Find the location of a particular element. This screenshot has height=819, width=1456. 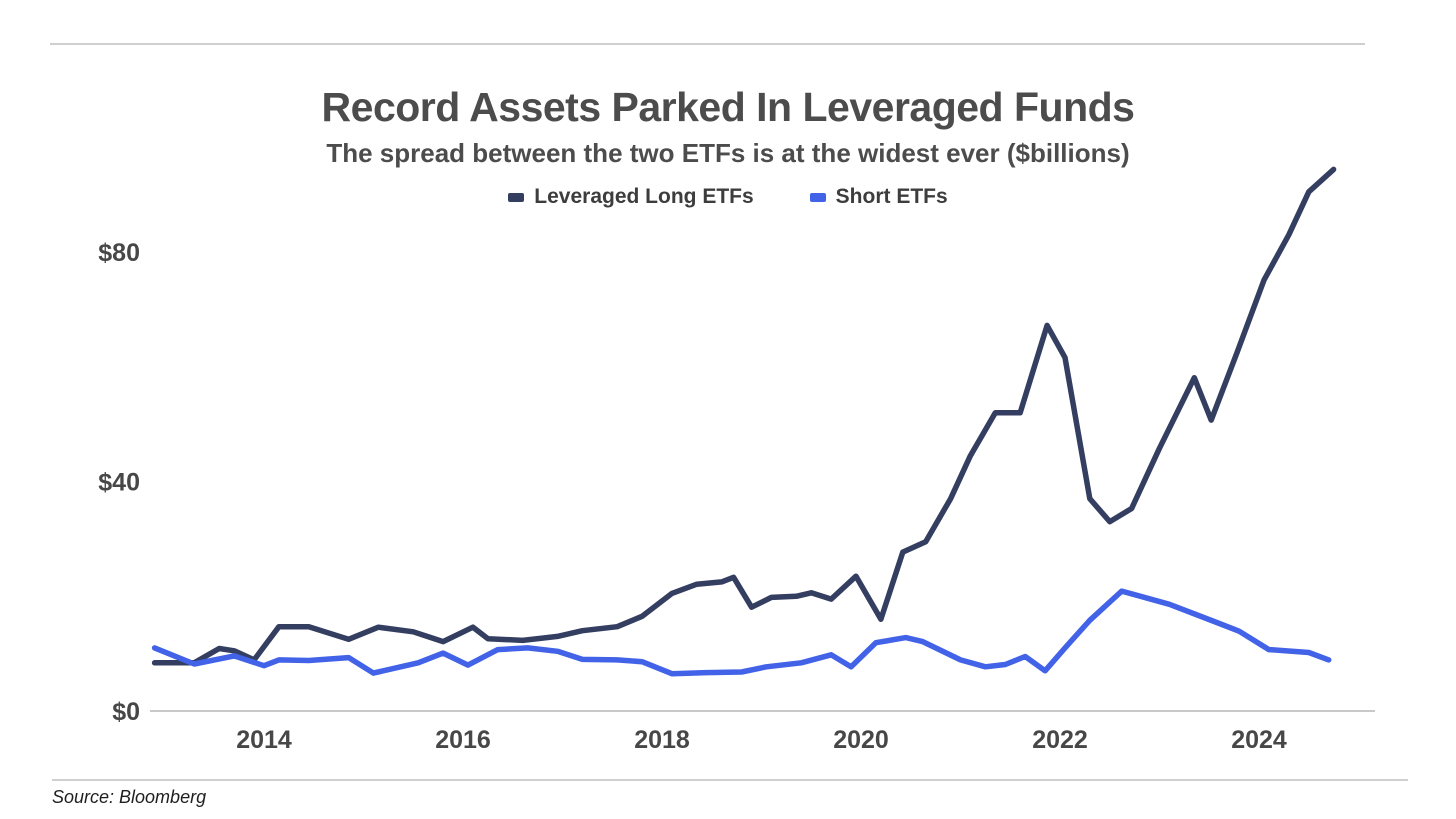

chart-legend: Leveraged Long ETFs Short ETFs is located at coordinates (728, 197).